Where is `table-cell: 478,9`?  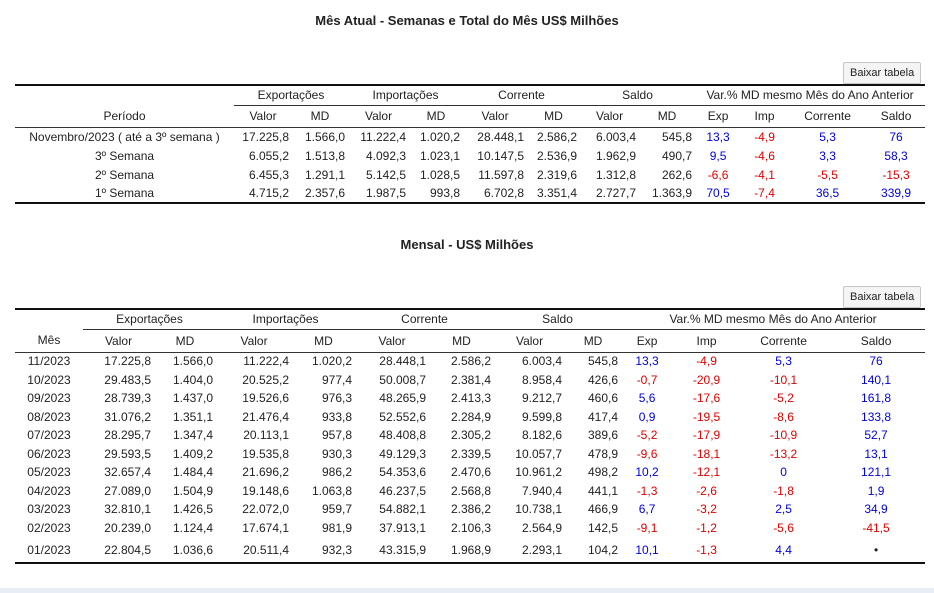 table-cell: 478,9 is located at coordinates (603, 453).